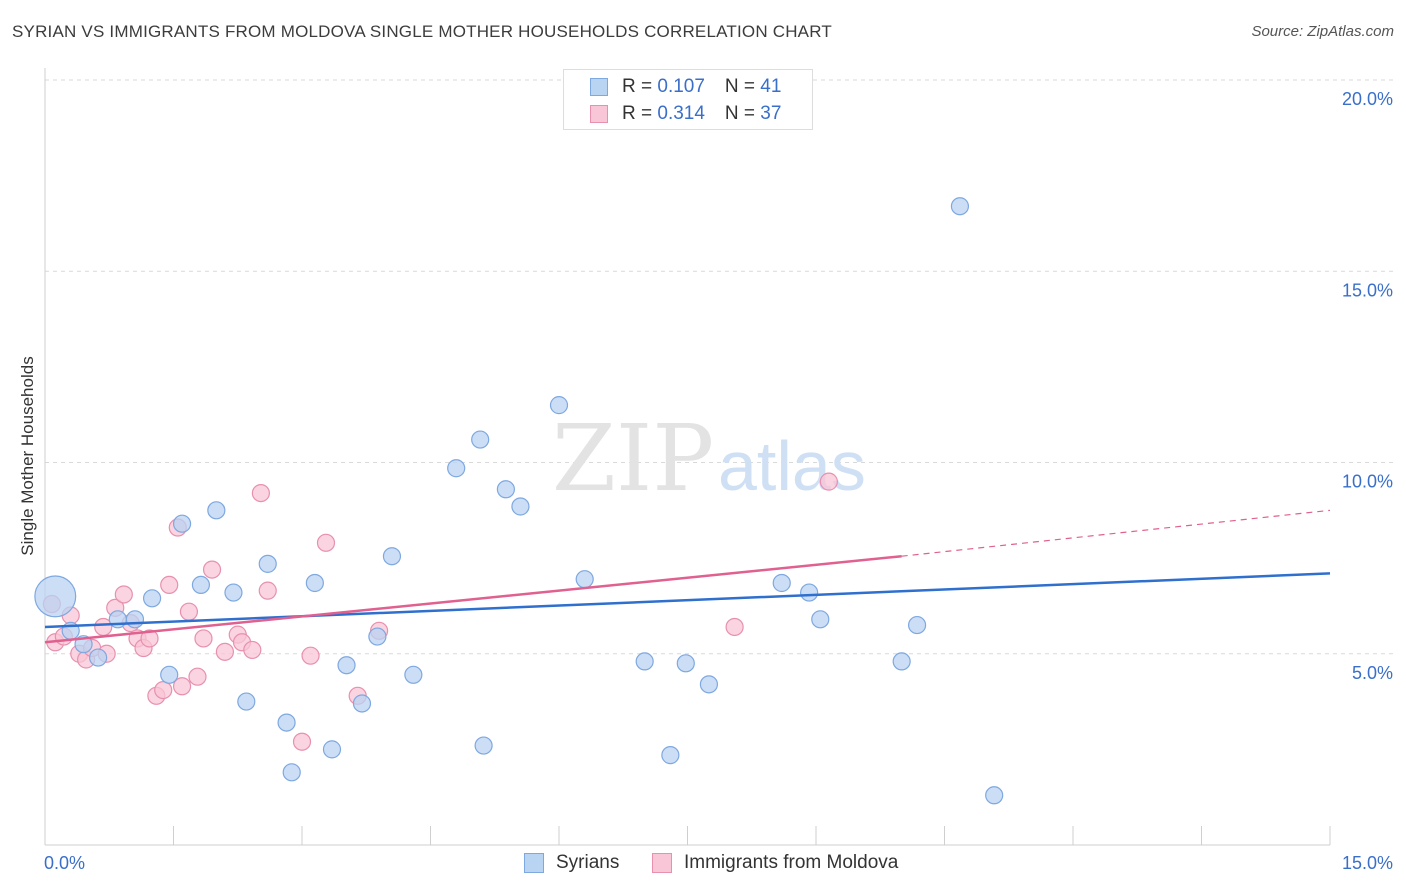  I want to click on moldova-legend-swatch, so click(662, 863).